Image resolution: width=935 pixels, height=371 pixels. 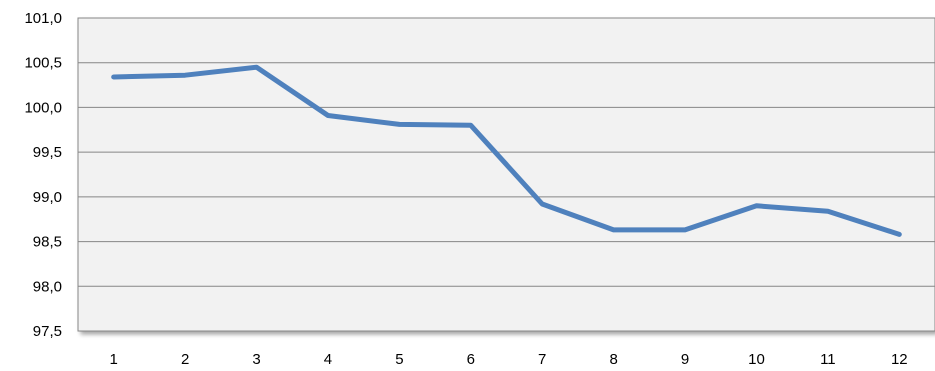 What do you see at coordinates (114, 359) in the screenshot?
I see `x-tick-label: 1` at bounding box center [114, 359].